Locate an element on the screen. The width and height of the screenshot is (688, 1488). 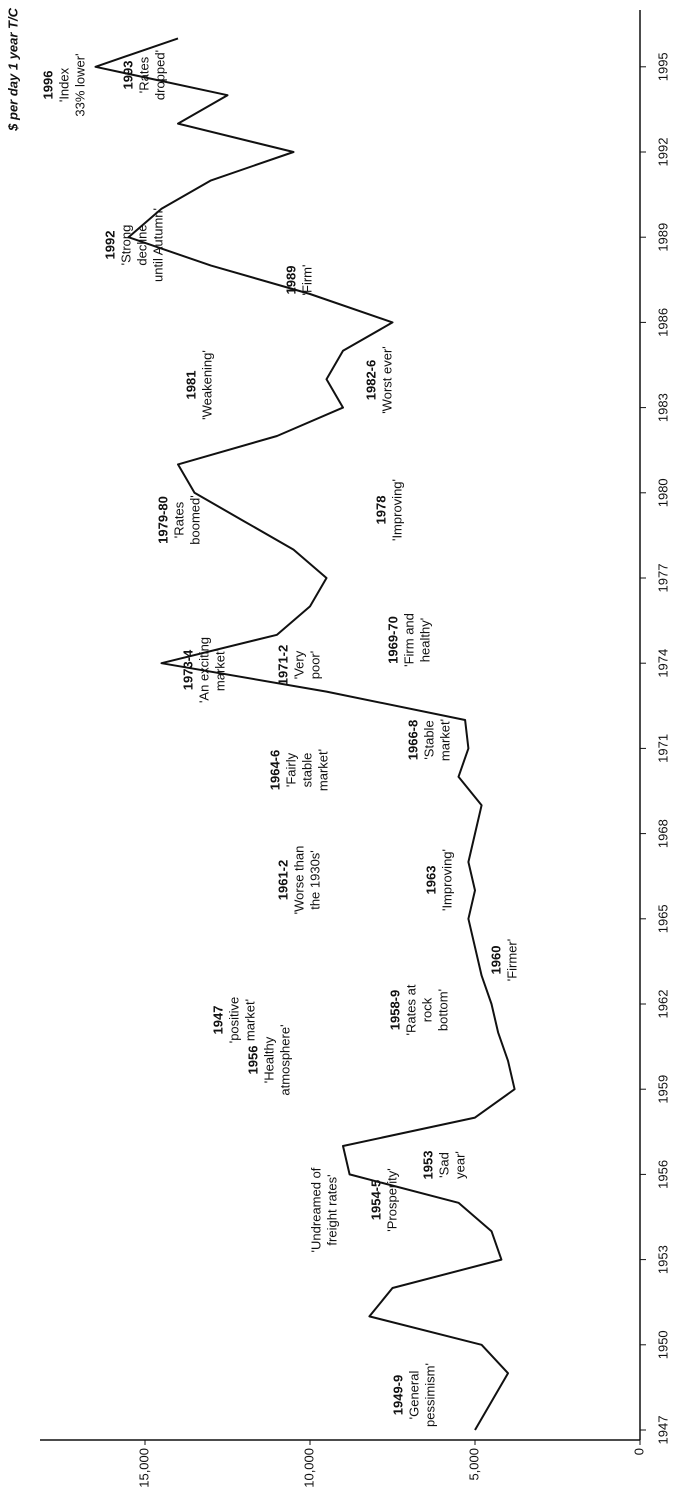
annotation: 1993 'Rates dropped' is located at coordinates (143, 75).